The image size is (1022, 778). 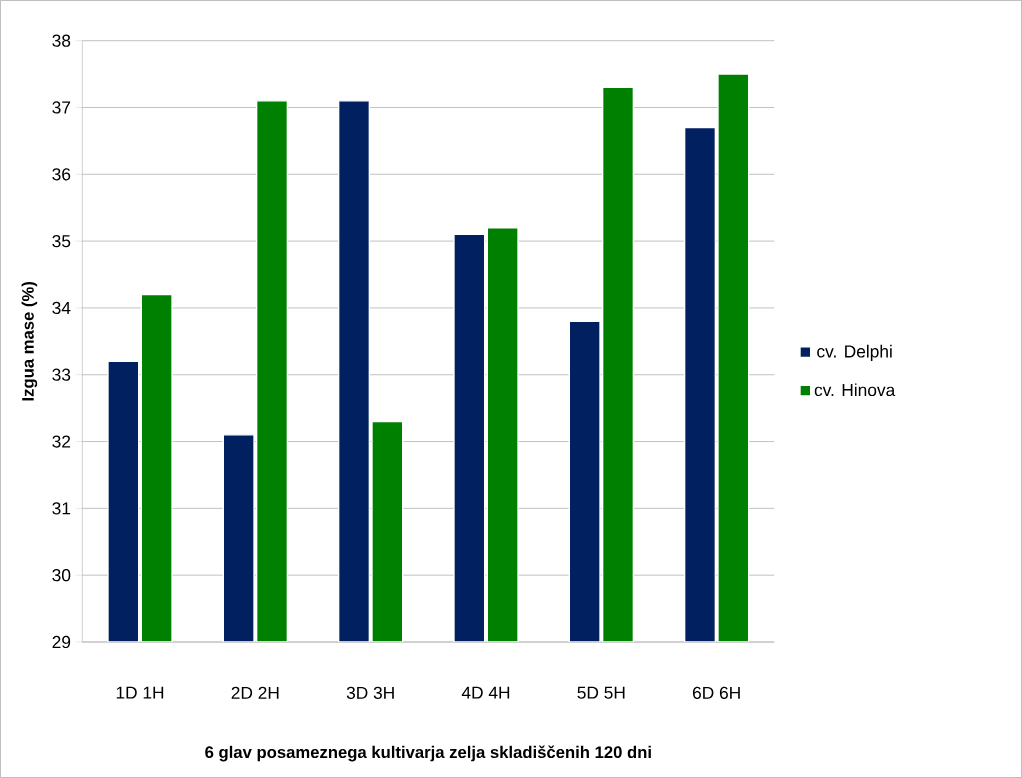 I want to click on y-tick-label: 31, so click(x=61, y=508).